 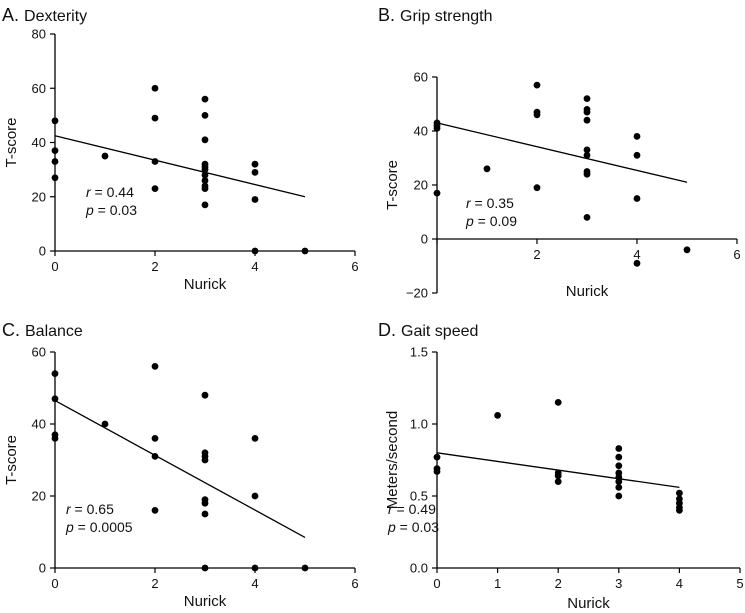 I want to click on panel-b-x-tick-label: 4, so click(x=636, y=254).